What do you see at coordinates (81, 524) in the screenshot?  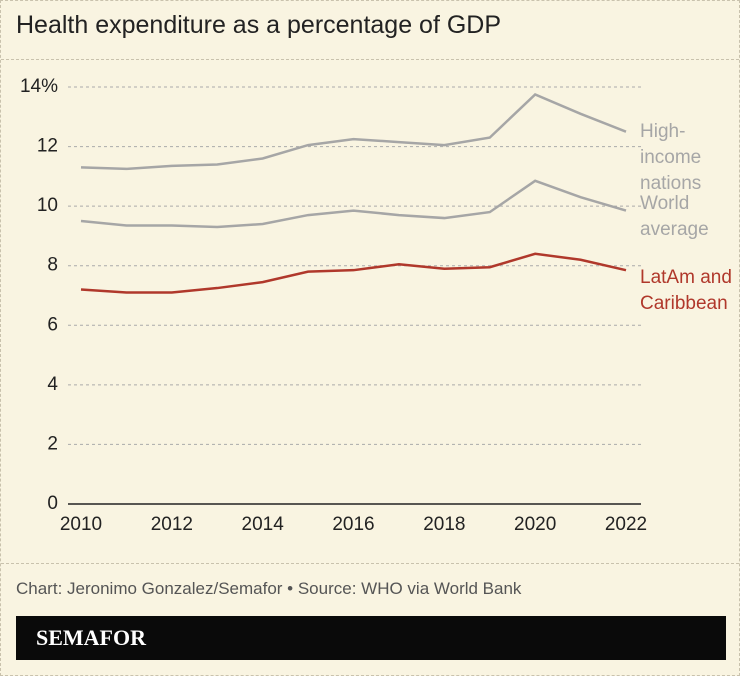 I see `x-tick-label: 2010` at bounding box center [81, 524].